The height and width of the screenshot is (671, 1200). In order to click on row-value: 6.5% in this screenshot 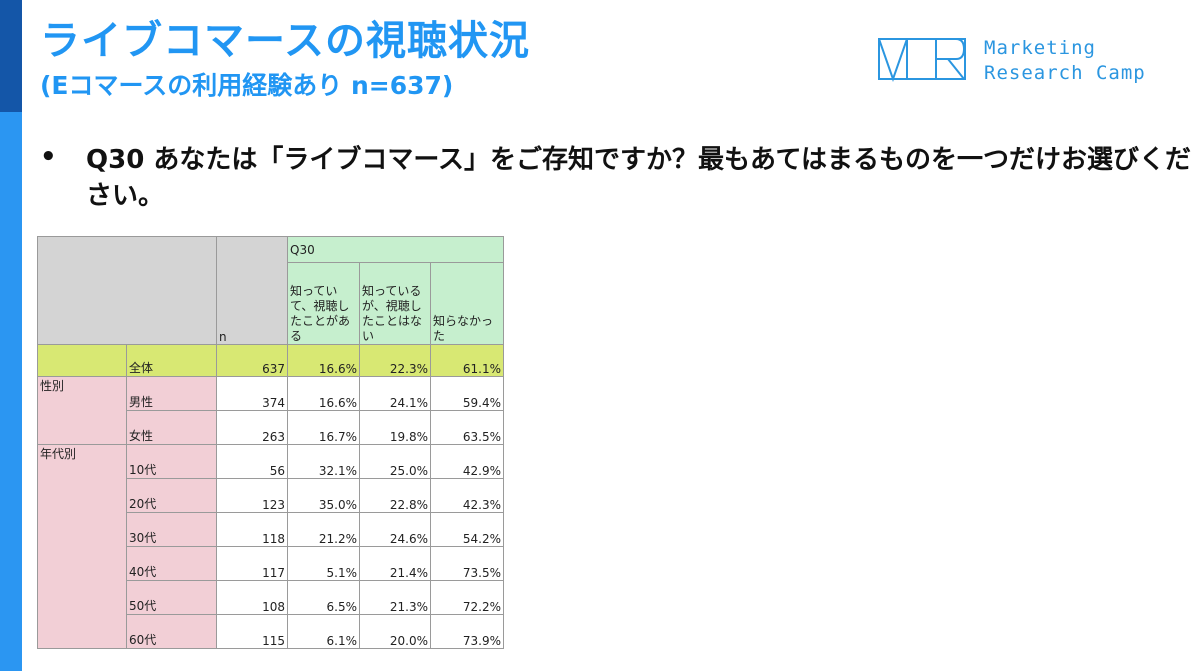, I will do `click(323, 597)`.